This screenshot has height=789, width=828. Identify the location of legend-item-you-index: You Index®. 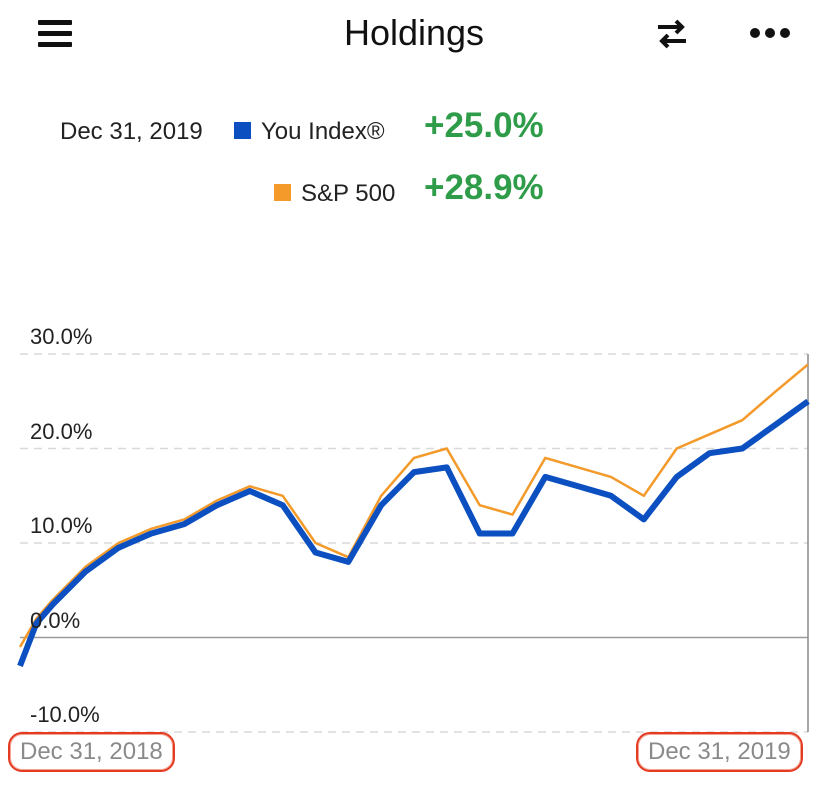
(309, 132).